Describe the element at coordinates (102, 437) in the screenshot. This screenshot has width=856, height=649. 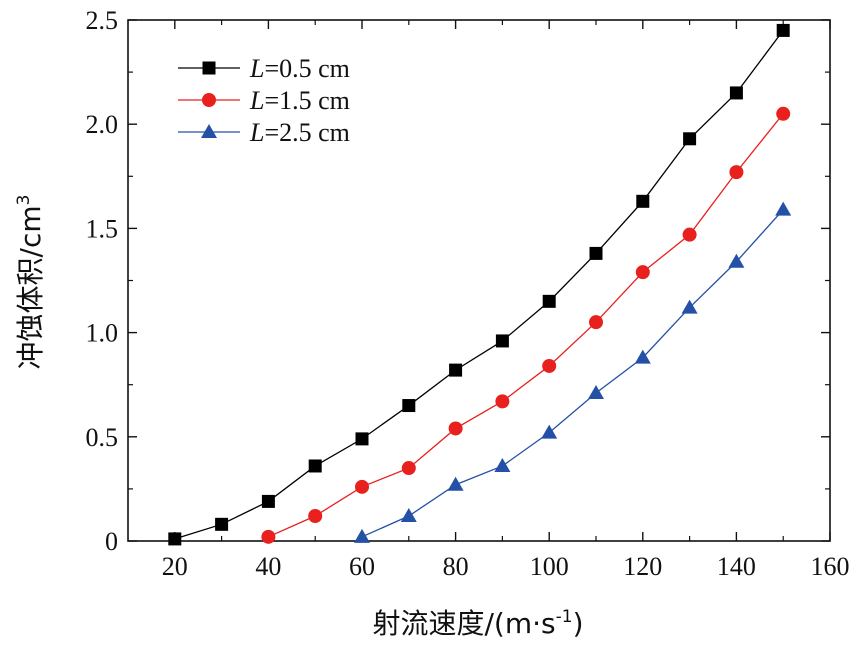
I see `y-tick-label: 0.5` at that location.